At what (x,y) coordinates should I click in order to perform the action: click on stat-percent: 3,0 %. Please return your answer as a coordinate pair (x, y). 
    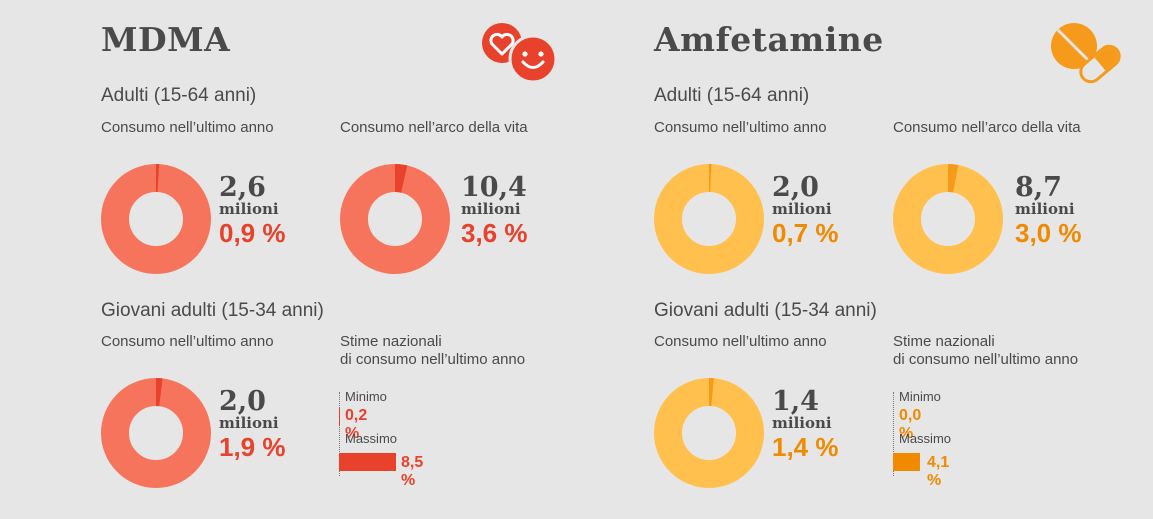
    Looking at the image, I should click on (1048, 233).